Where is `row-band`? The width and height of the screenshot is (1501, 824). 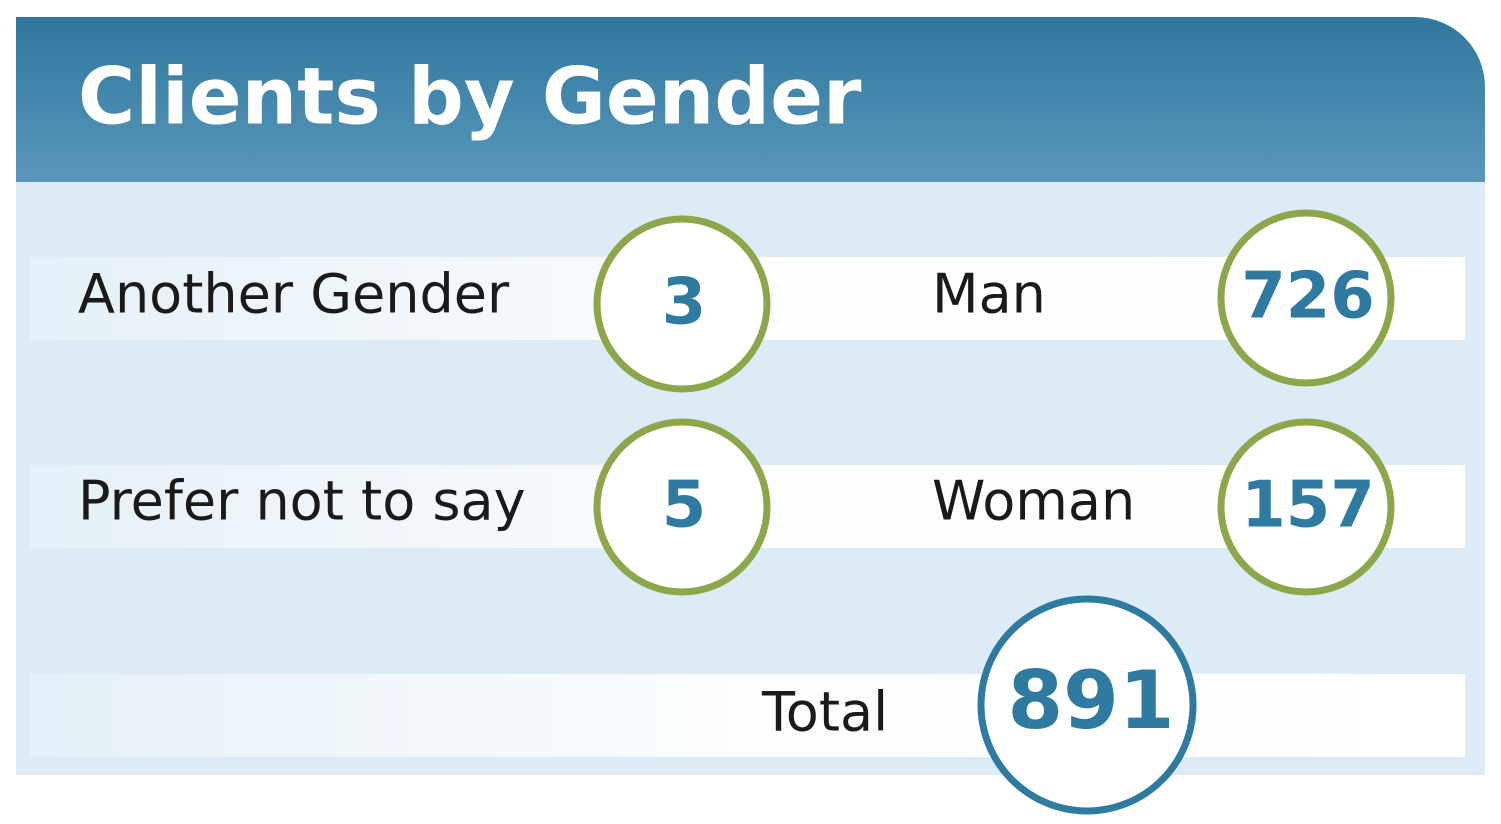
row-band is located at coordinates (747, 715).